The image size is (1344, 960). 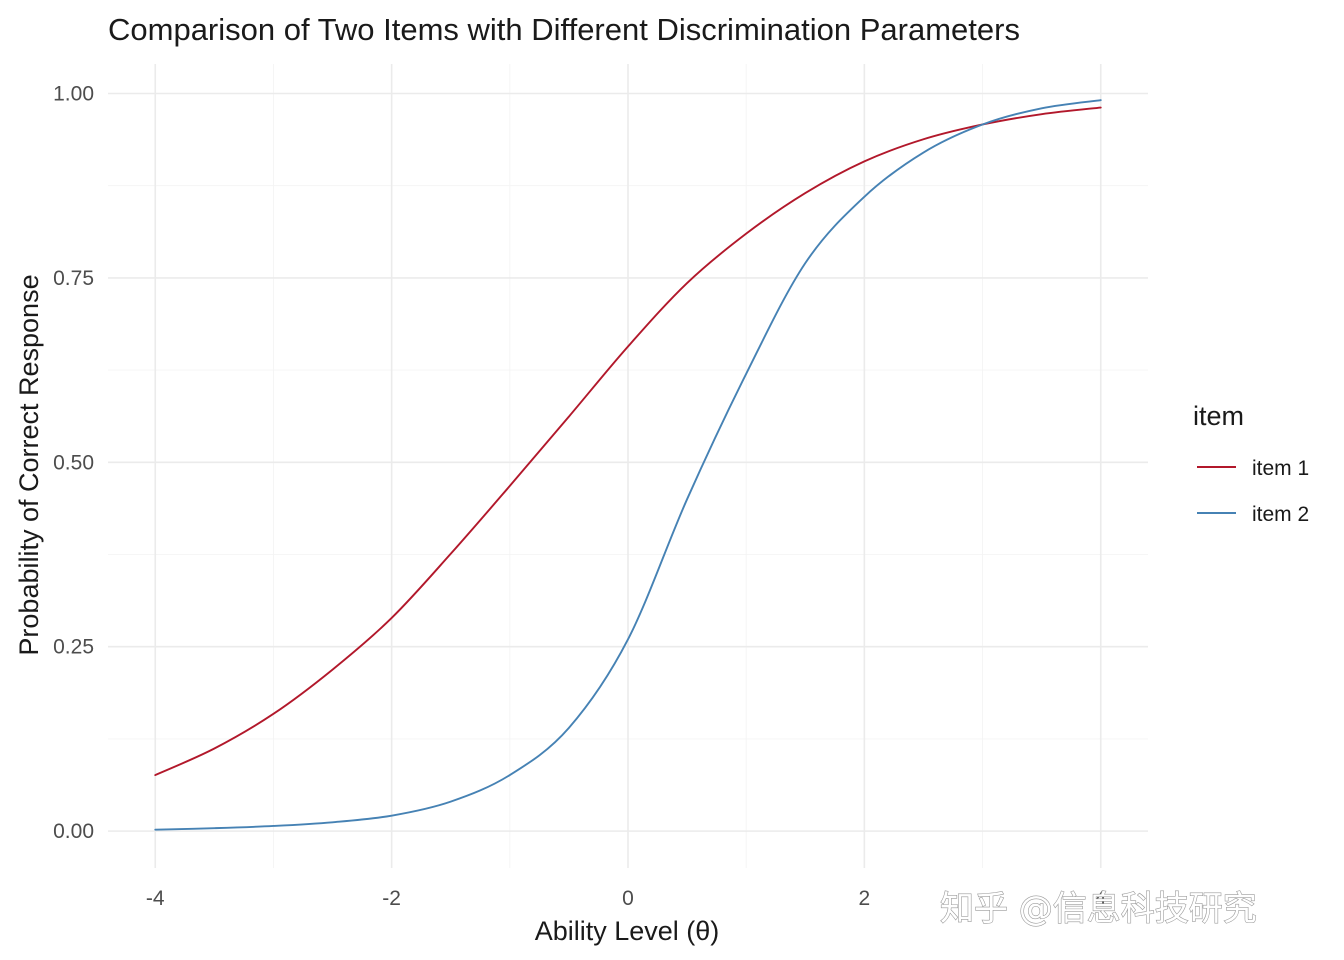 What do you see at coordinates (1280, 514) in the screenshot?
I see `legend-label-item-2: item 2` at bounding box center [1280, 514].